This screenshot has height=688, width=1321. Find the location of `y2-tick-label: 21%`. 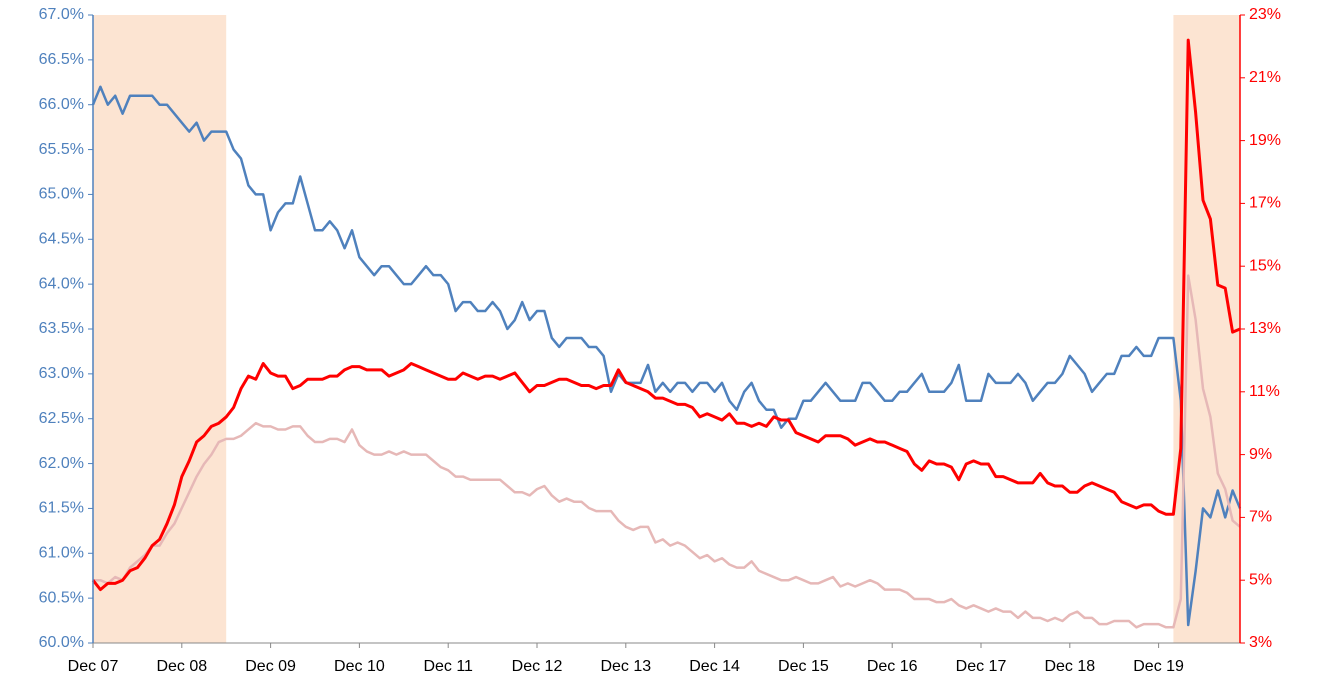

y2-tick-label: 21% is located at coordinates (1265, 77).